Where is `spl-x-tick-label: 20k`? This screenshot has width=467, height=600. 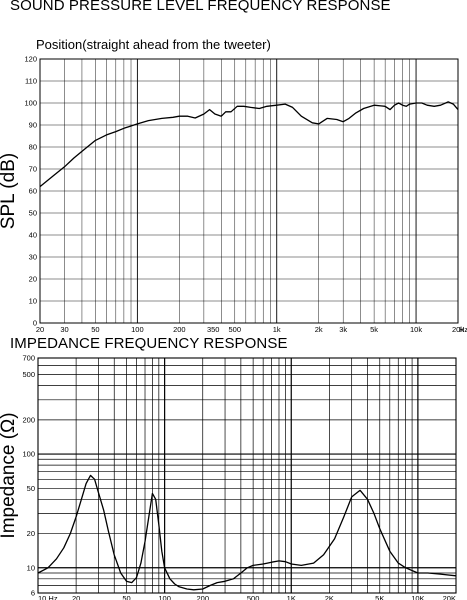 spl-x-tick-label: 20k is located at coordinates (458, 329).